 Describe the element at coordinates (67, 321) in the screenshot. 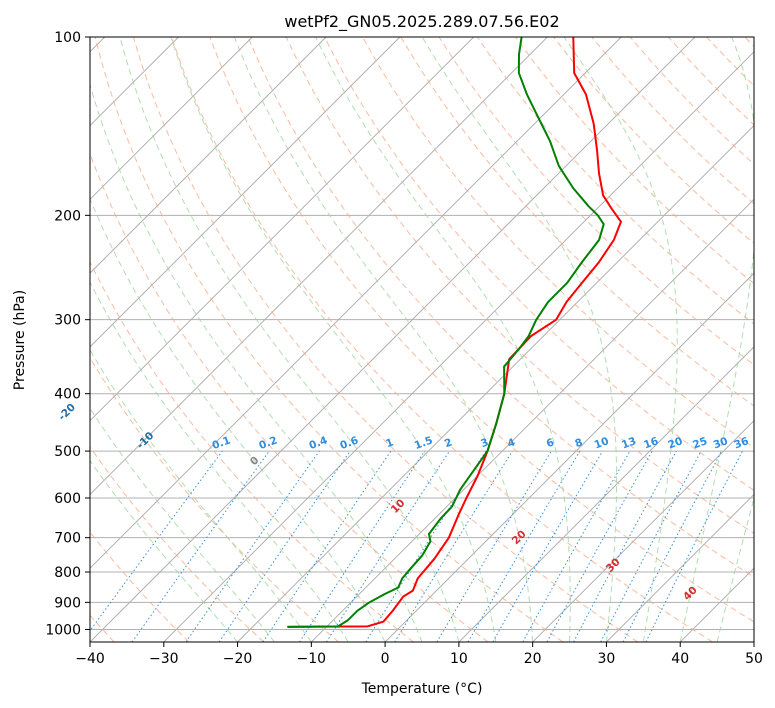

I see `y-tick-label: 300` at that location.